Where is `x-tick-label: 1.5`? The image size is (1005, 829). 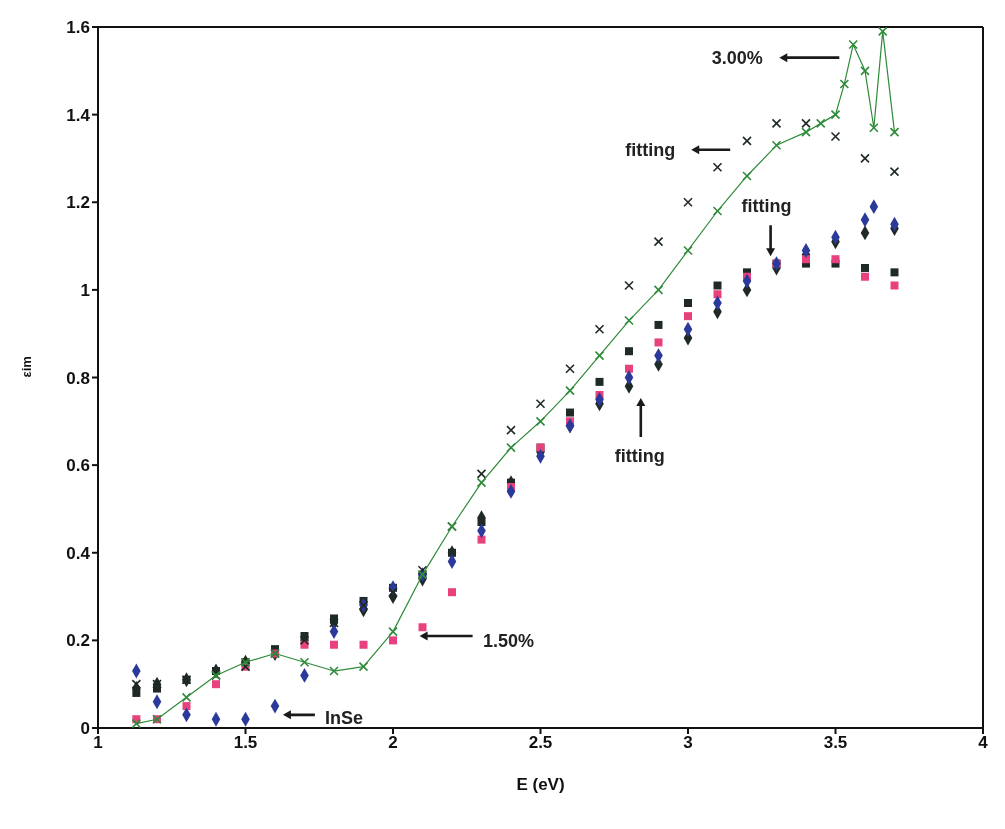 x-tick-label: 1.5 is located at coordinates (245, 743).